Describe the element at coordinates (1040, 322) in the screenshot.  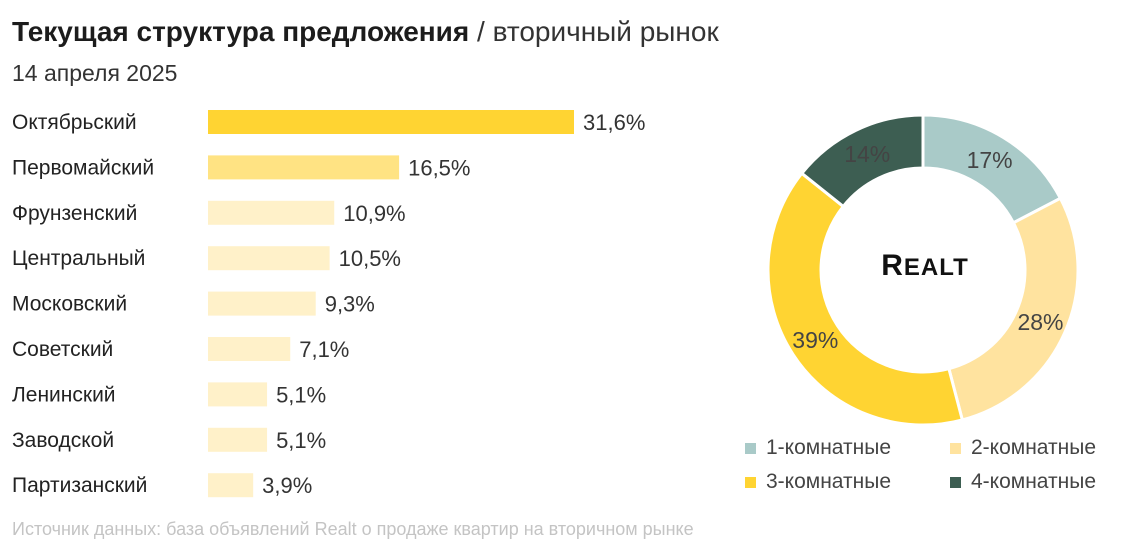
I see `donut-slice-label: 28%` at that location.